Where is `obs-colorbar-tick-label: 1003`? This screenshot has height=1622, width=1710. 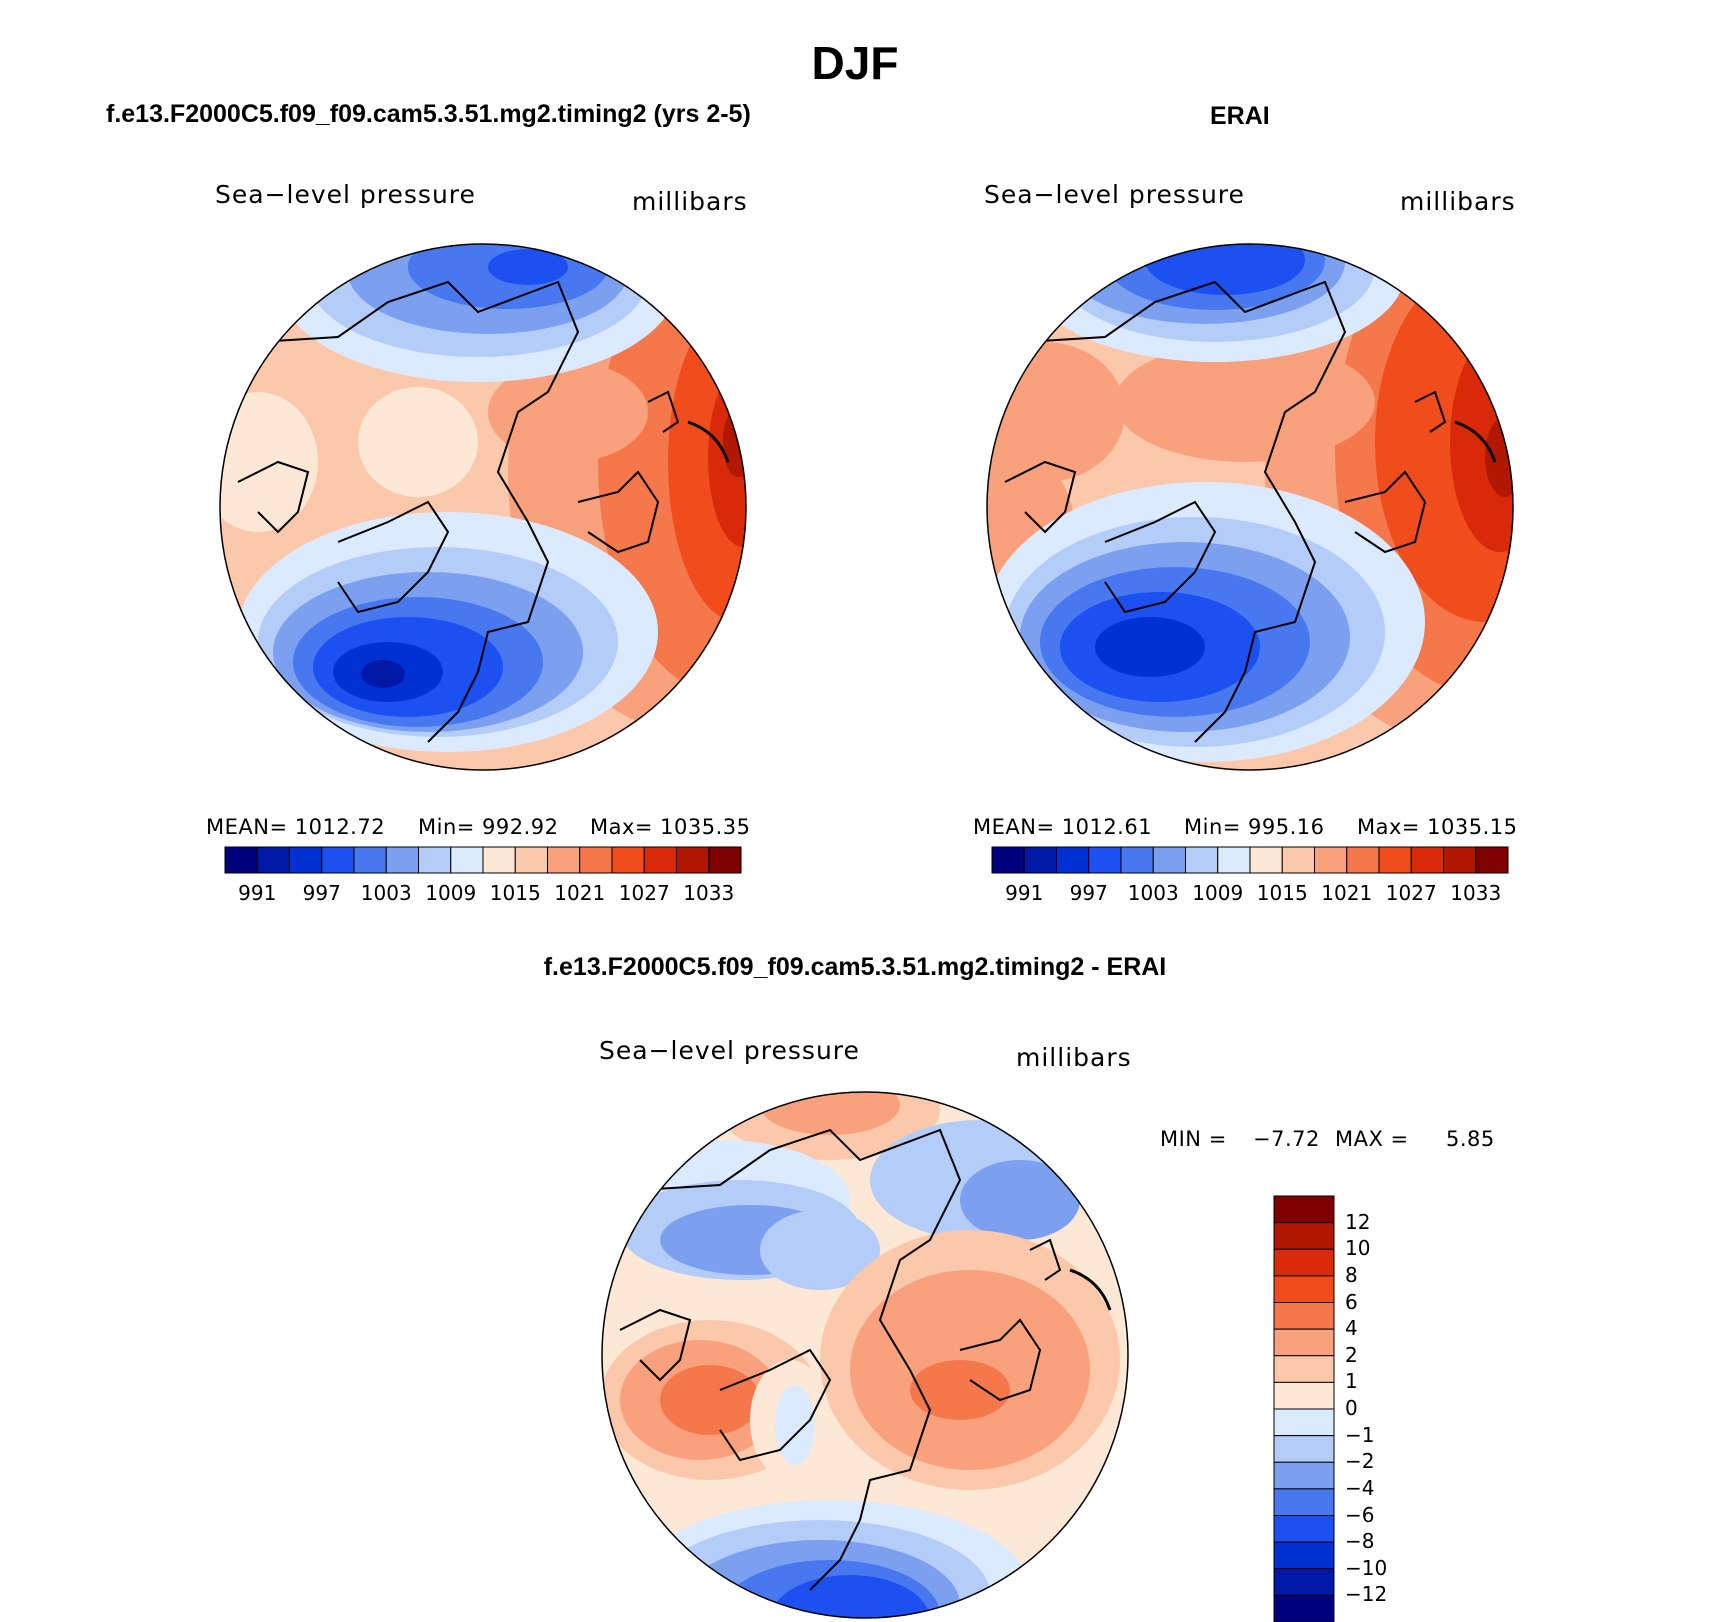 obs-colorbar-tick-label: 1003 is located at coordinates (1153, 893).